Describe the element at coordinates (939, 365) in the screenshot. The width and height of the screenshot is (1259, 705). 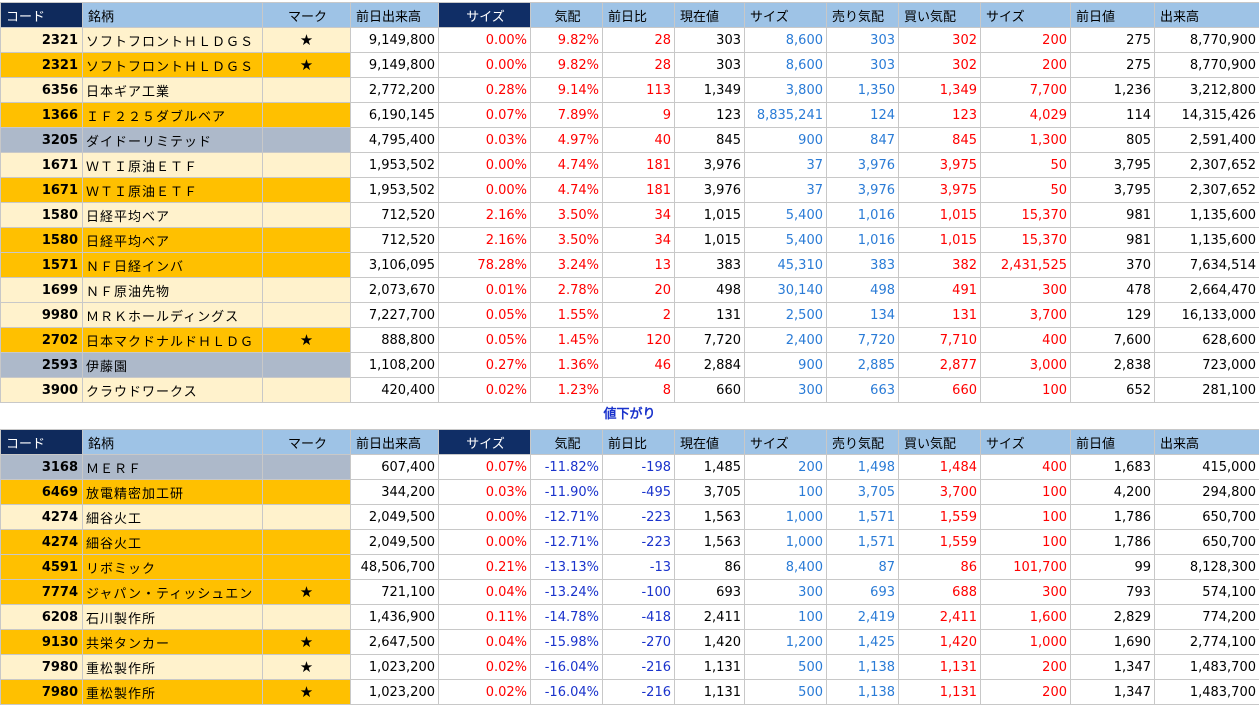
I see `cell-bid: 2,877` at that location.